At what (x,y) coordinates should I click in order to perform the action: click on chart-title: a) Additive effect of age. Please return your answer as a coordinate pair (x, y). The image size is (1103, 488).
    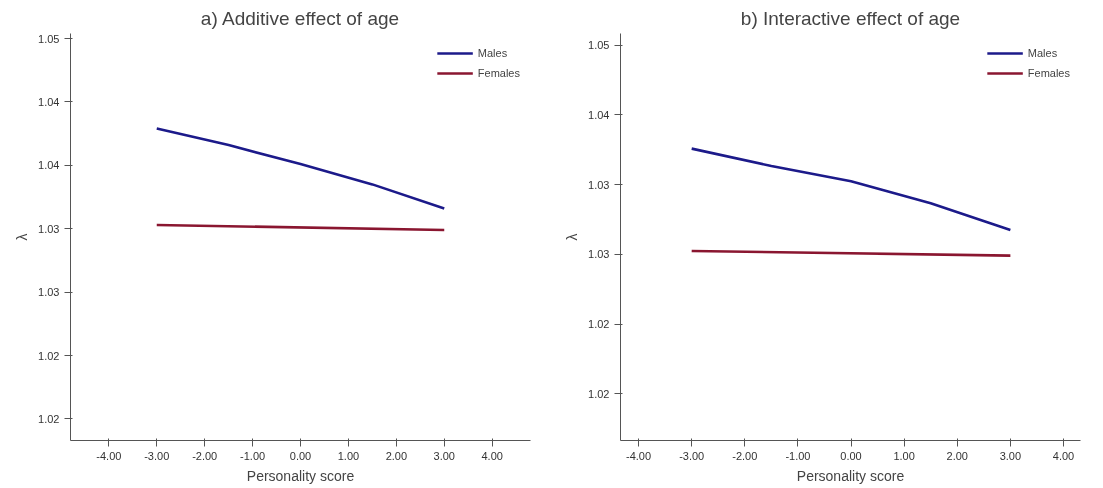
    Looking at the image, I should click on (300, 18).